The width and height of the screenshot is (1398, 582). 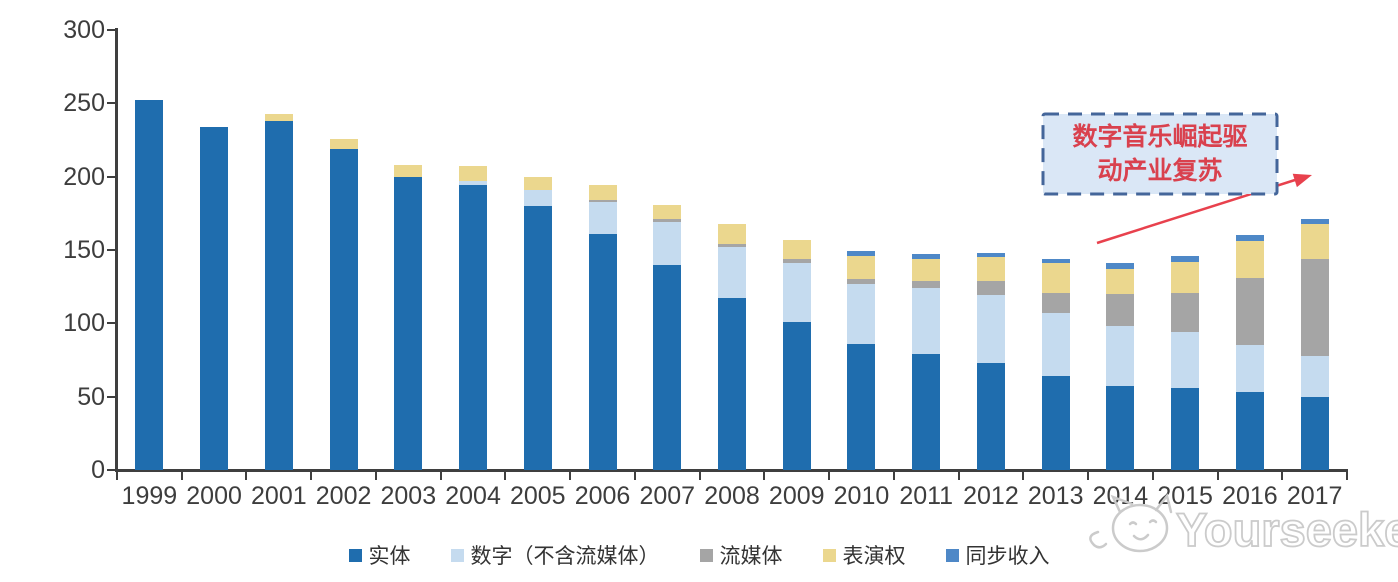 I want to click on x-axis-label: 2002, so click(x=343, y=496).